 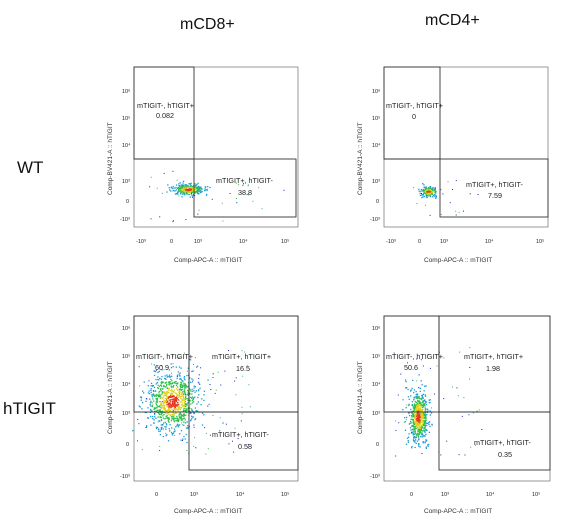 I want to click on gate-value: 0.082, so click(x=165, y=115).